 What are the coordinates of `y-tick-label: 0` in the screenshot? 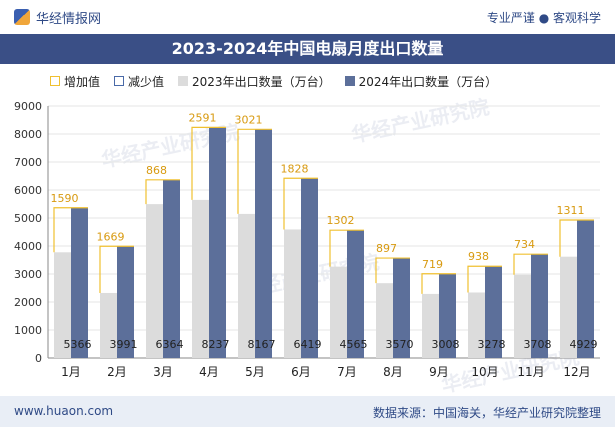 It's located at (38, 358).